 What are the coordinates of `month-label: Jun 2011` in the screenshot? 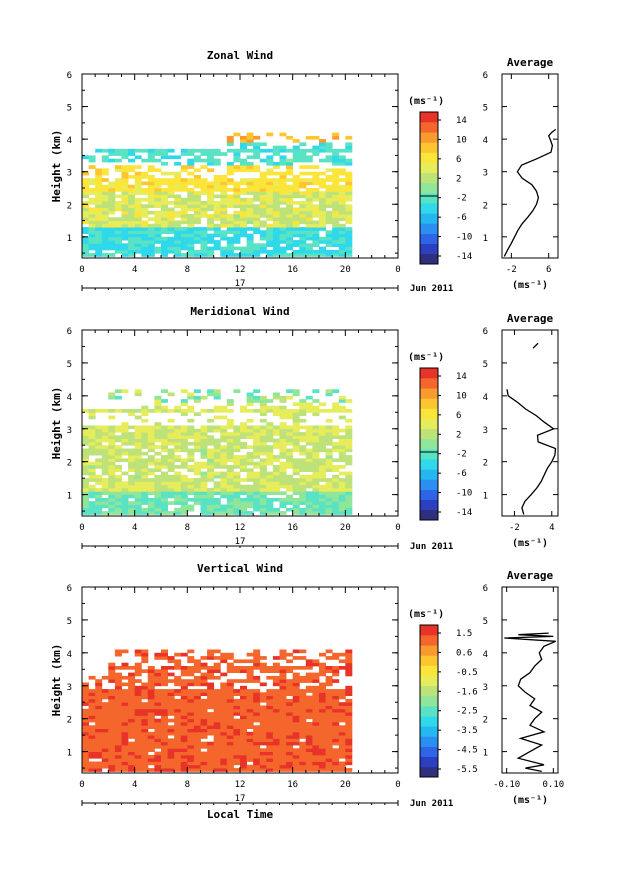 It's located at (431, 289).